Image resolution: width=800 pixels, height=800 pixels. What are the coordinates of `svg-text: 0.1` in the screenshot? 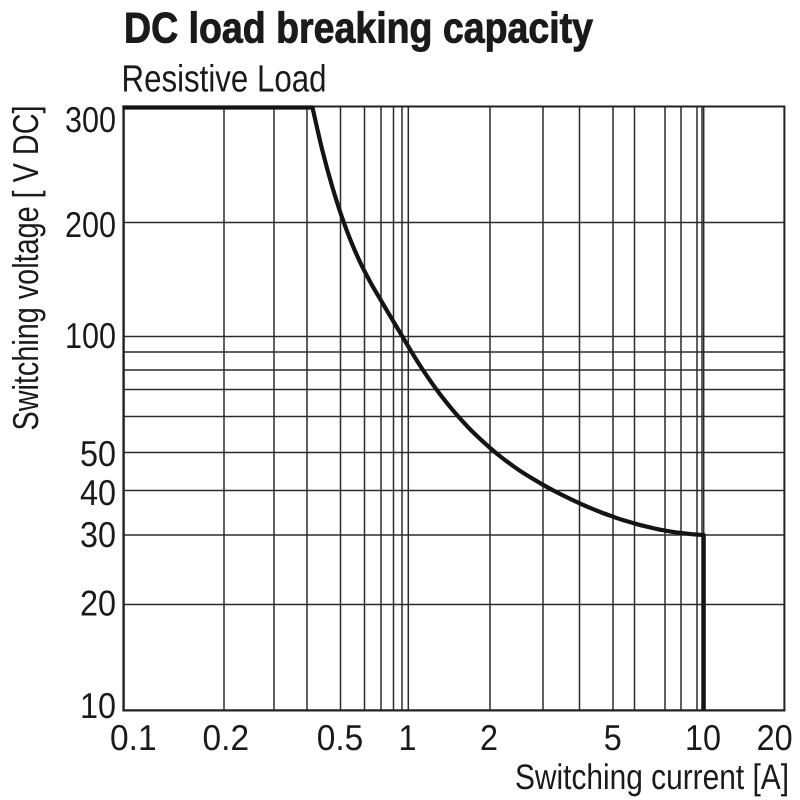 It's located at (133, 737).